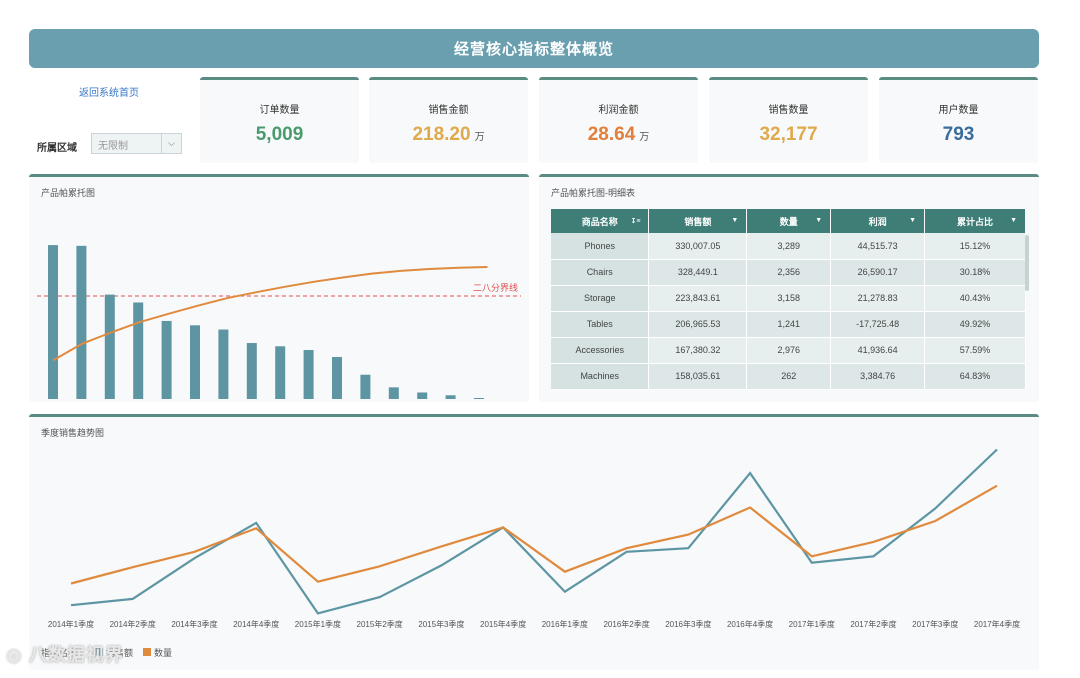 The image size is (1080, 678). I want to click on kpi-value: 32,177, so click(788, 134).